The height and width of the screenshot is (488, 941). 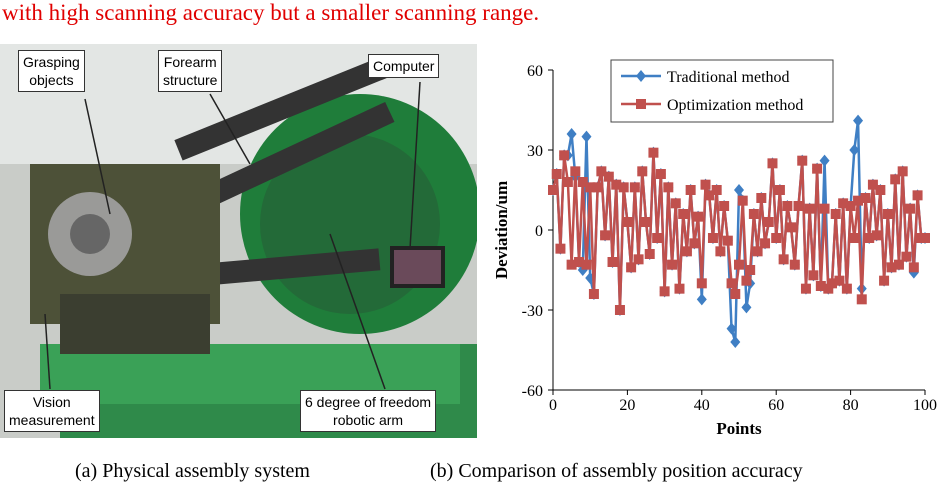 What do you see at coordinates (553, 405) in the screenshot?
I see `x-tick-label: 0` at bounding box center [553, 405].